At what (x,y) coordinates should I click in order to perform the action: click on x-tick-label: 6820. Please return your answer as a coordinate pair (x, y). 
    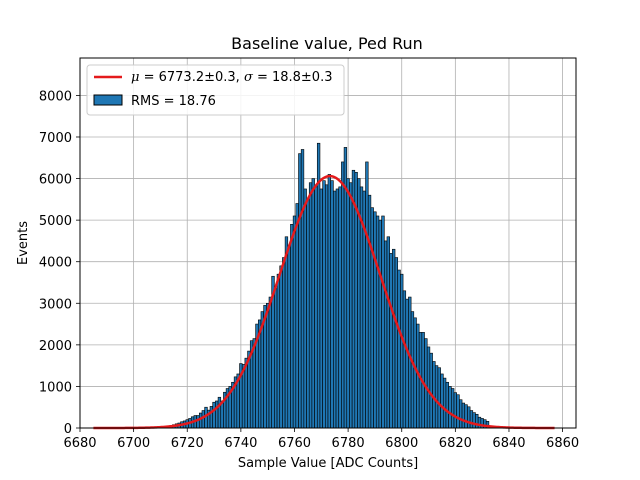
    Looking at the image, I should click on (455, 443).